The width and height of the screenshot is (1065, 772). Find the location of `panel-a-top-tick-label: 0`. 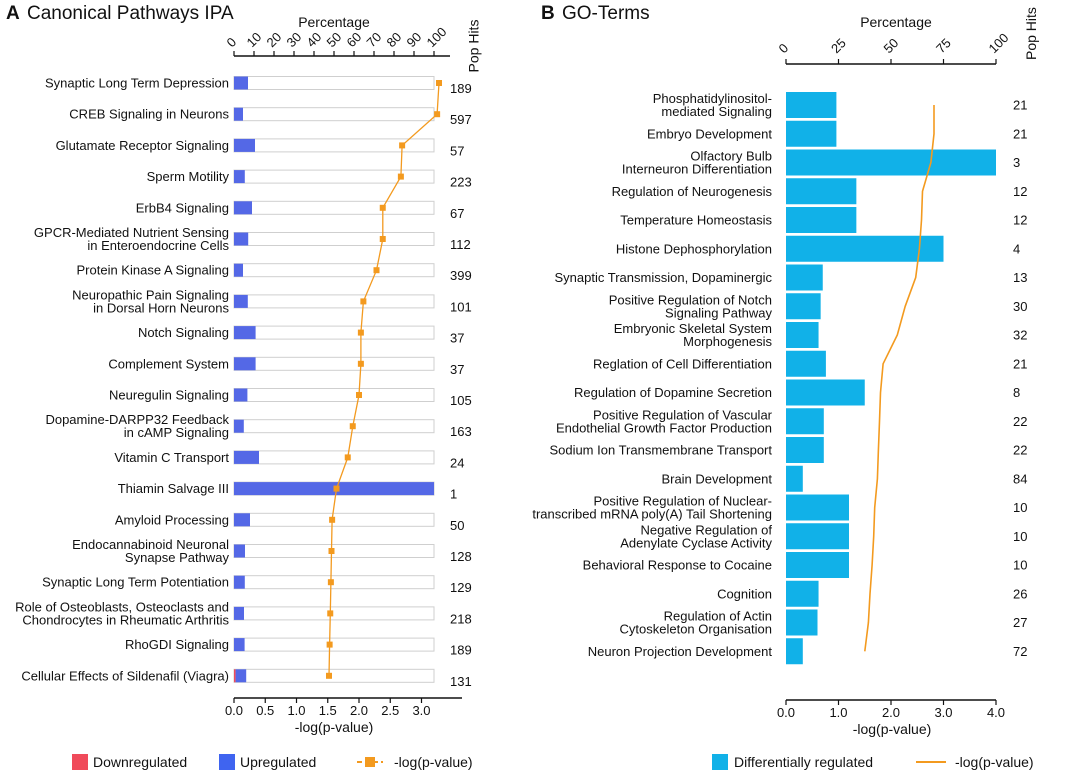

panel-a-top-tick-label: 0 is located at coordinates (232, 42).